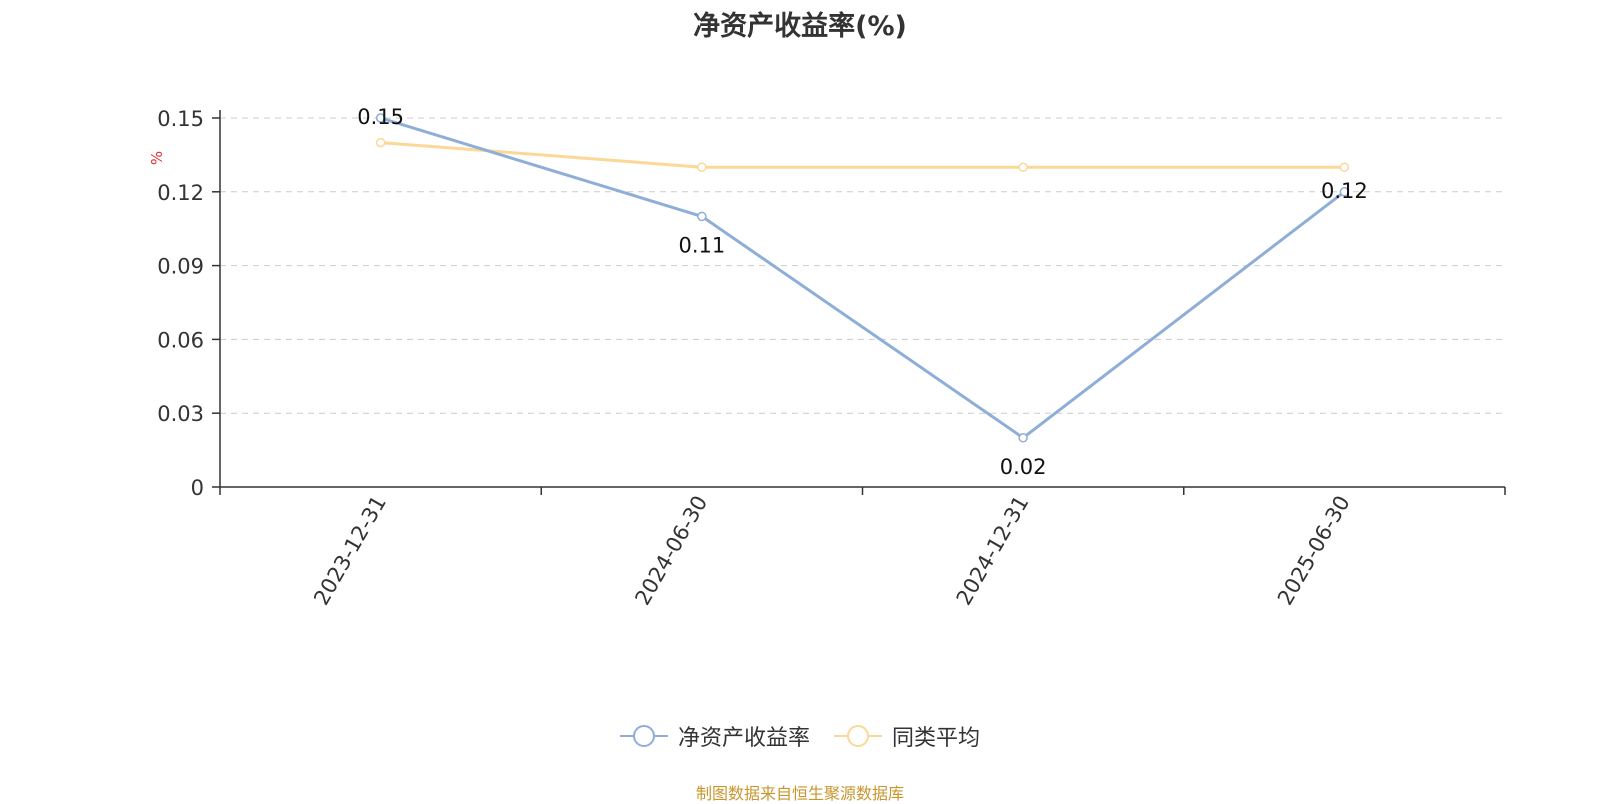 This screenshot has height=804, width=1600. What do you see at coordinates (701, 245) in the screenshot?
I see `data-label: 0.11` at bounding box center [701, 245].